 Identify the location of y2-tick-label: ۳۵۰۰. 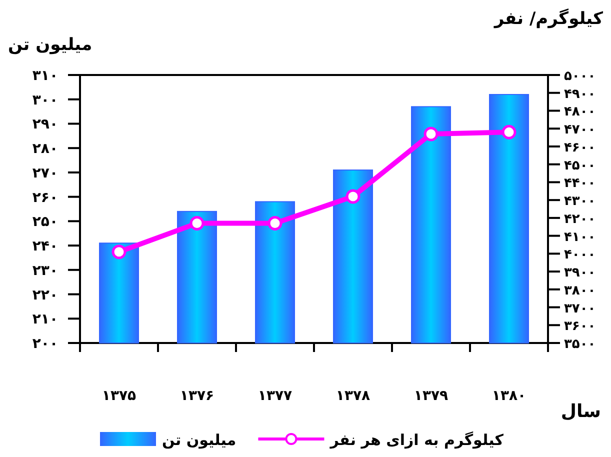
(580, 344).